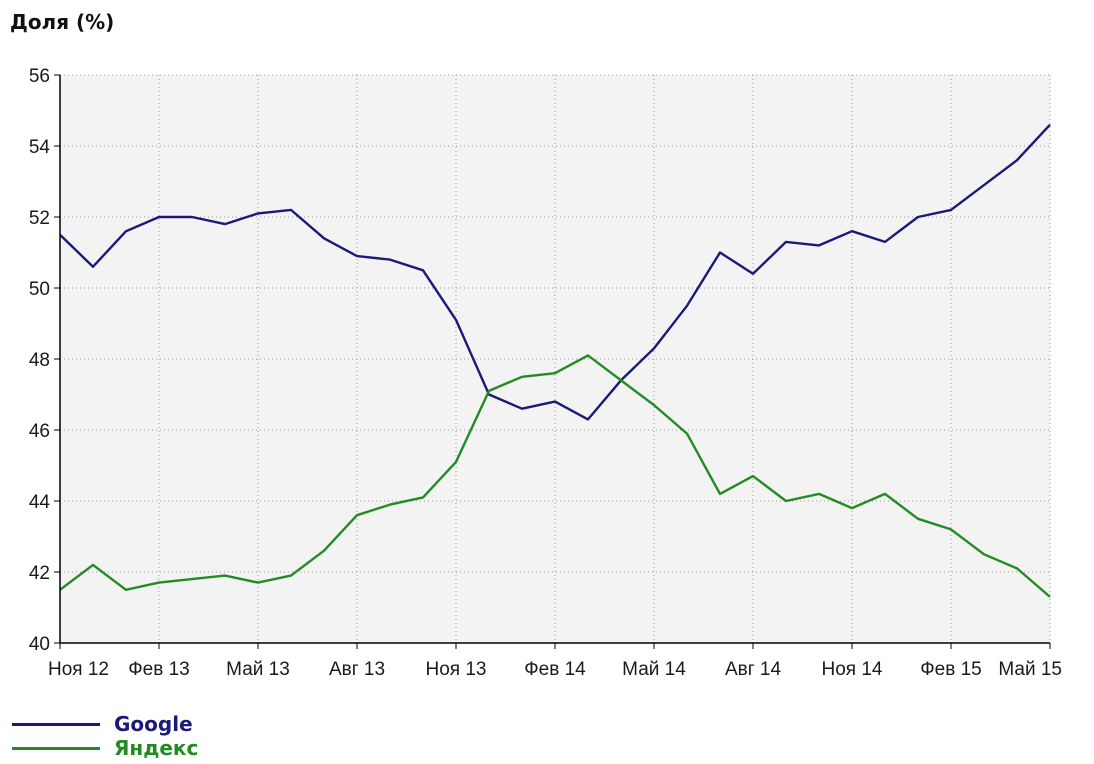 The height and width of the screenshot is (764, 1094). What do you see at coordinates (654, 669) in the screenshot?
I see `x-tick-label: Май 14` at bounding box center [654, 669].